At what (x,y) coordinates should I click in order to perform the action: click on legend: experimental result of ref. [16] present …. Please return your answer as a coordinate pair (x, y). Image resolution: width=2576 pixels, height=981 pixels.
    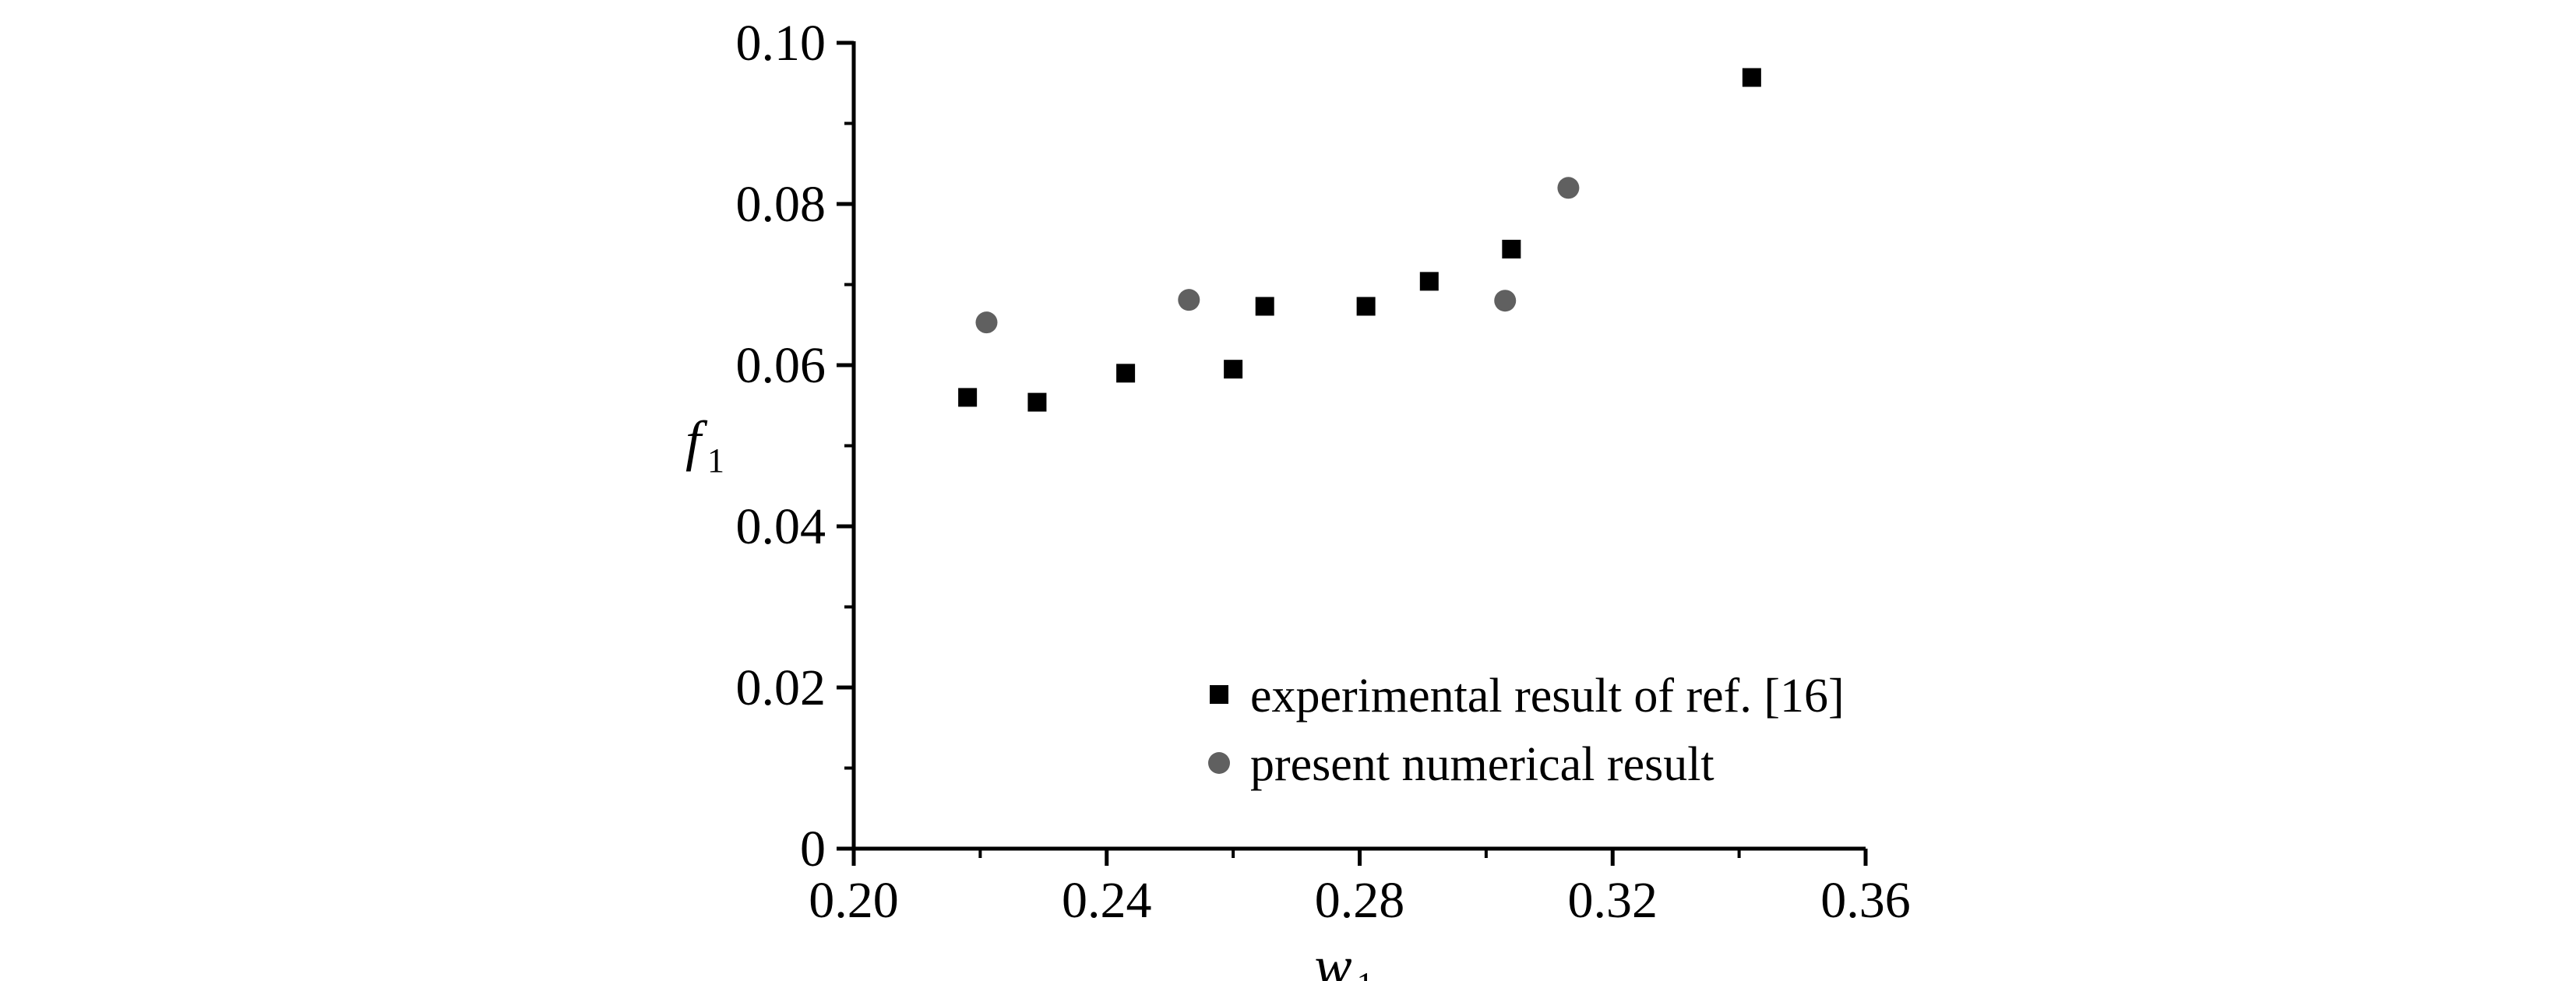
    Looking at the image, I should click on (1526, 730).